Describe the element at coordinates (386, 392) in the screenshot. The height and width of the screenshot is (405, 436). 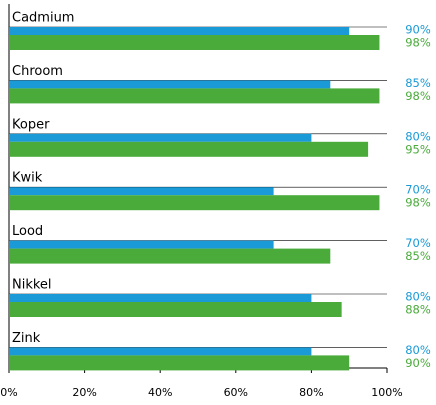
I see `x-tick-label: 100%` at that location.